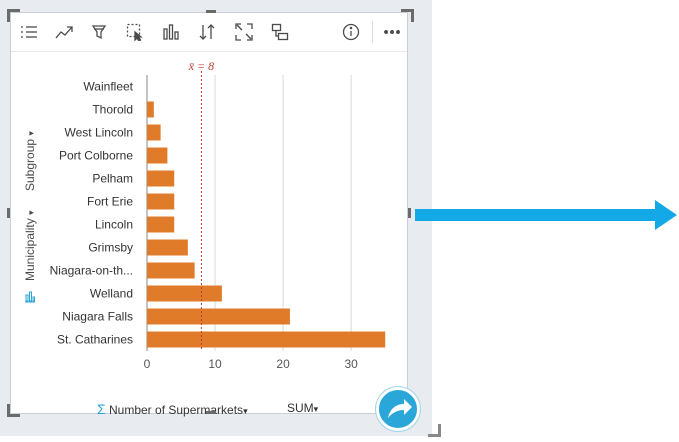  What do you see at coordinates (351, 32) in the screenshot?
I see `info-icon` at bounding box center [351, 32].